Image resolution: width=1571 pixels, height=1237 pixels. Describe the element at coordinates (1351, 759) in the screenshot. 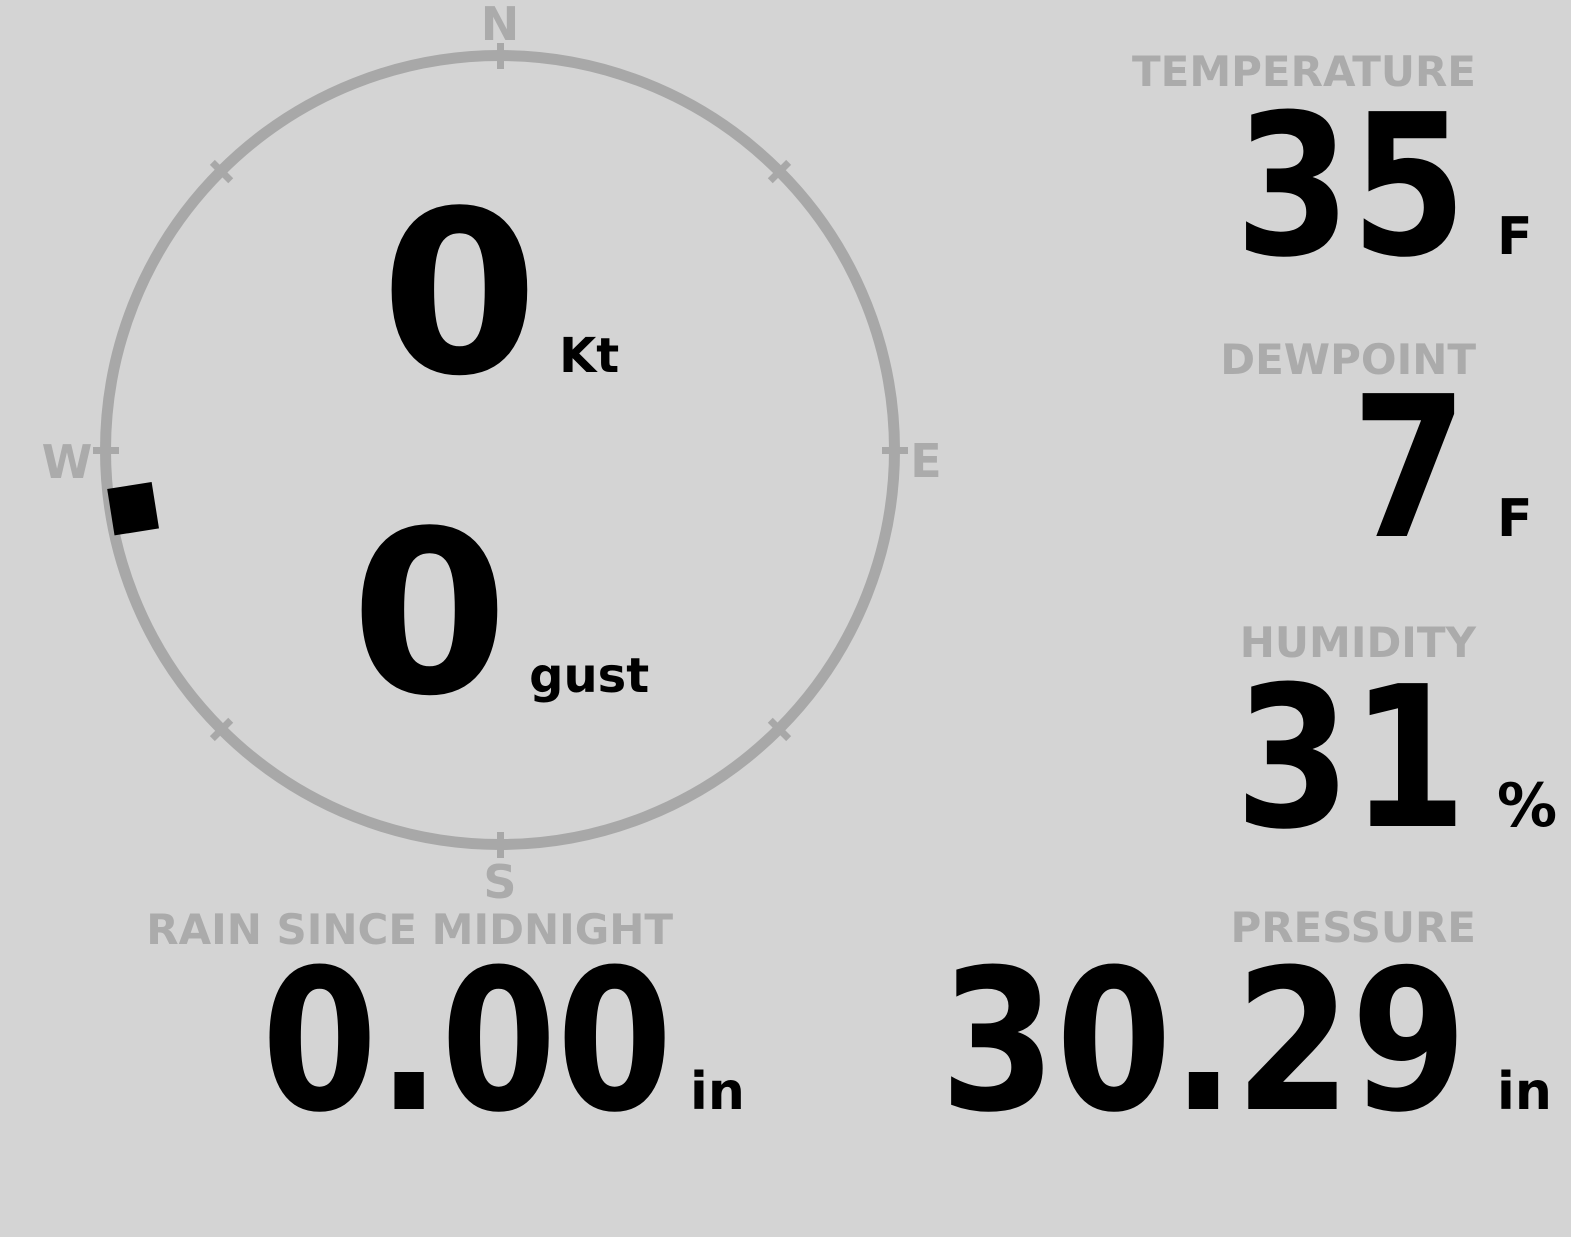

I see `humidity-value: 31` at that location.